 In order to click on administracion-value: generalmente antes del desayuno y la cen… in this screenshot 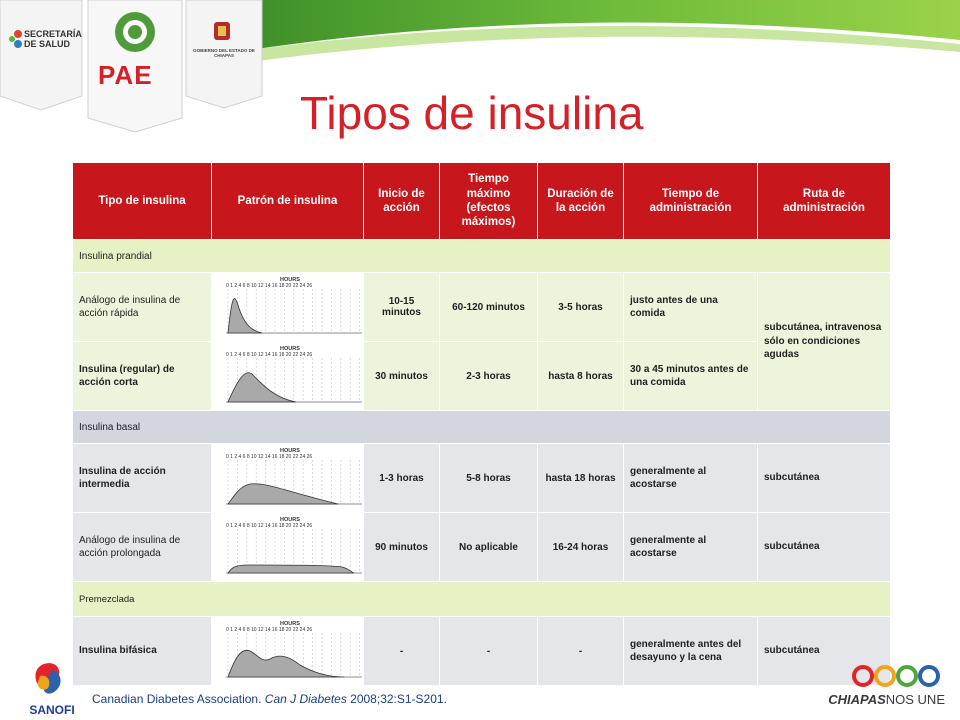, I will do `click(690, 651)`.